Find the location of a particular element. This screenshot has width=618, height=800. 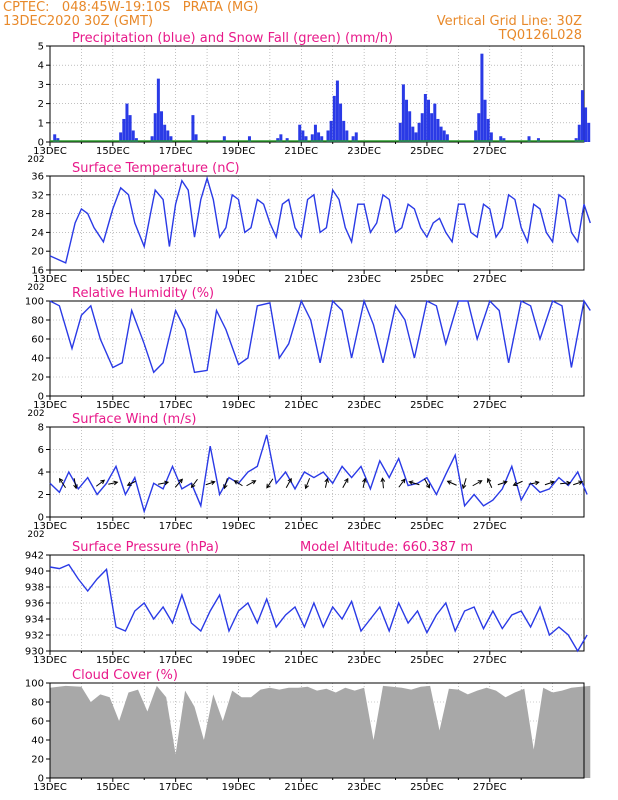

y-tick-label: 932 is located at coordinates (34, 636).